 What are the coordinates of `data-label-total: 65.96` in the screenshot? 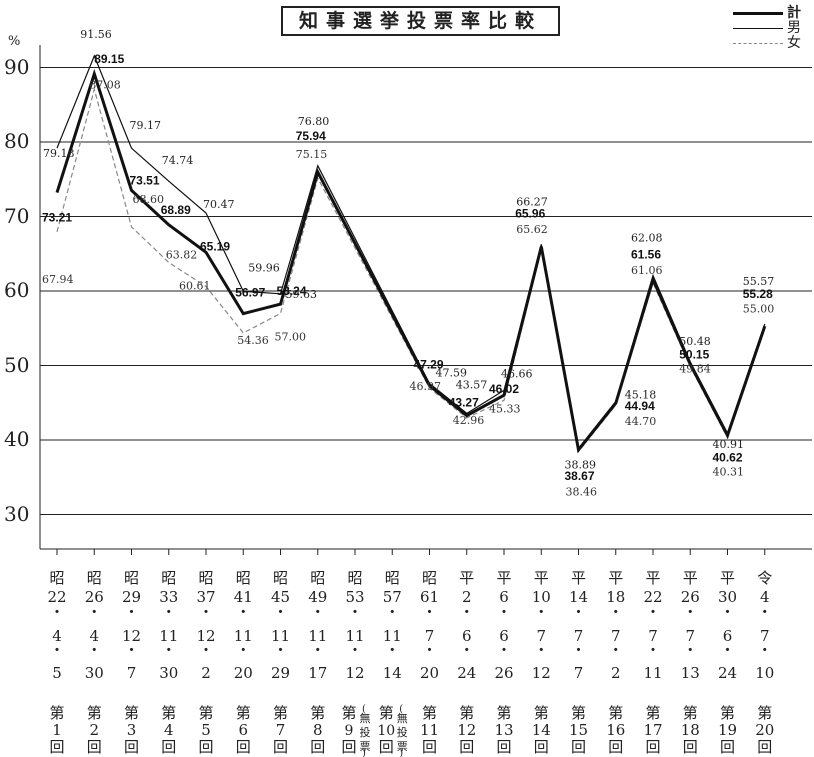 It's located at (530, 214).